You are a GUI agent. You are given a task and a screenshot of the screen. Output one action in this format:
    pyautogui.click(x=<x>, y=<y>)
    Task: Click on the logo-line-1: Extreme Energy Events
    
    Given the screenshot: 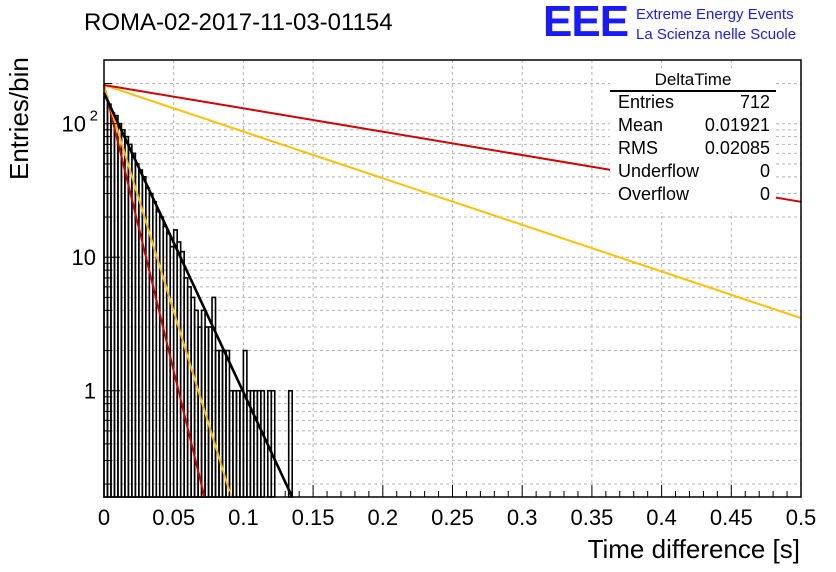 What is the action you would take?
    pyautogui.click(x=715, y=14)
    